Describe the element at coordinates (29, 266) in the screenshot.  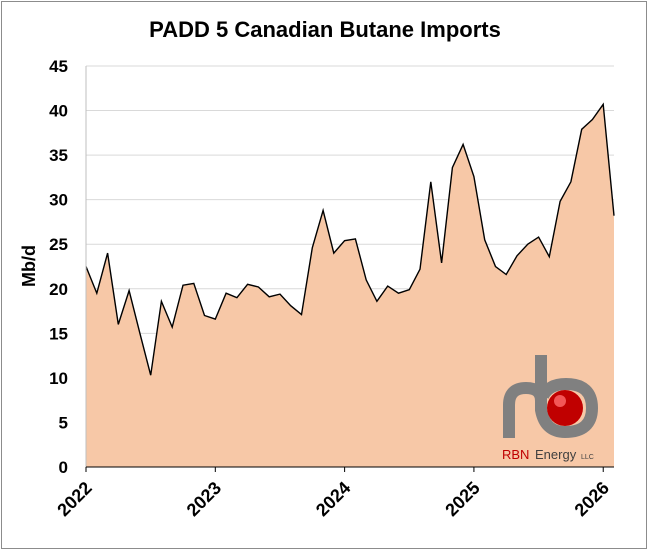
I see `y-axis-label: Mb/d` at that location.